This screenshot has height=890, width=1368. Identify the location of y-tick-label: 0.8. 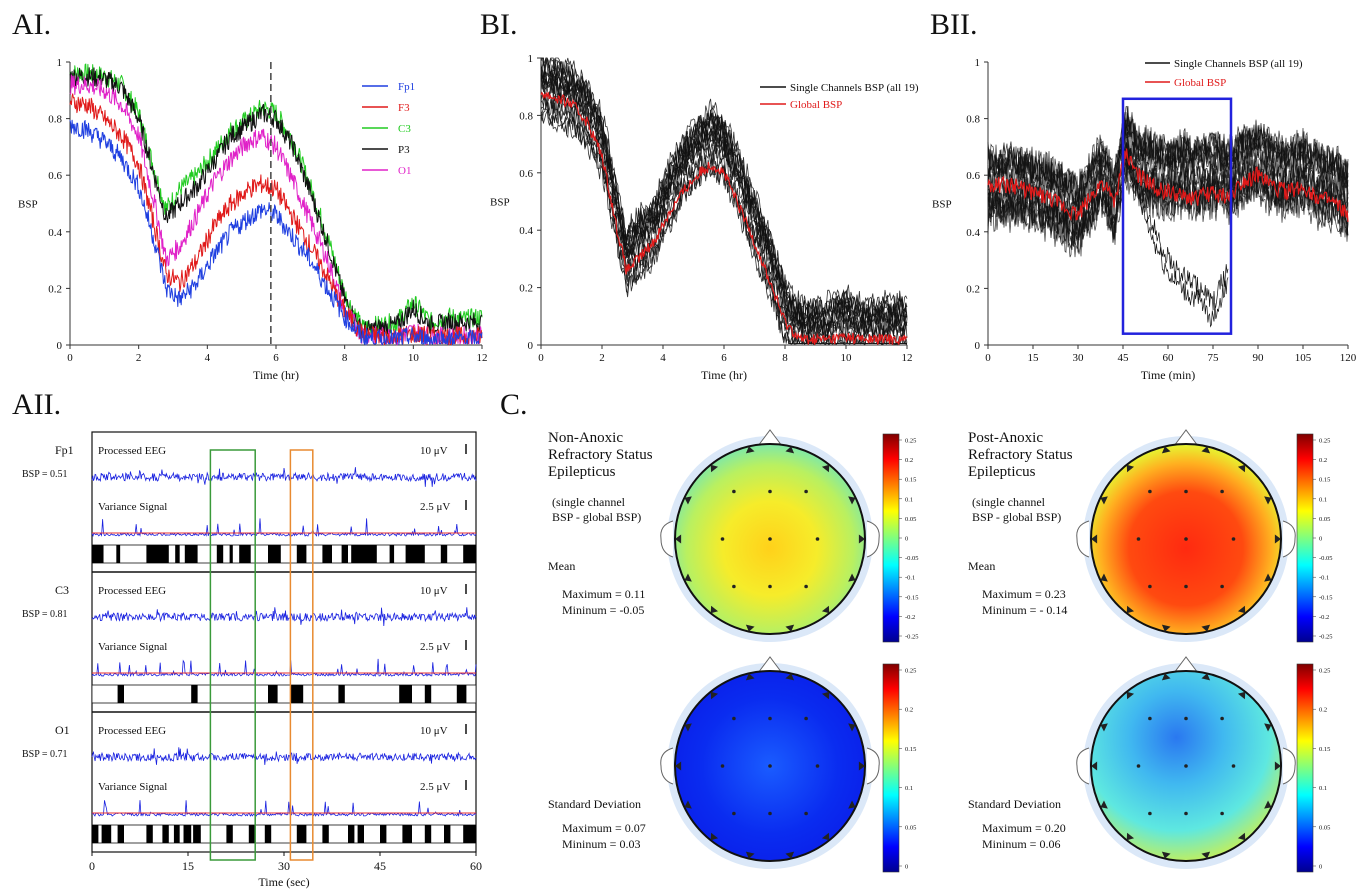
(973, 120).